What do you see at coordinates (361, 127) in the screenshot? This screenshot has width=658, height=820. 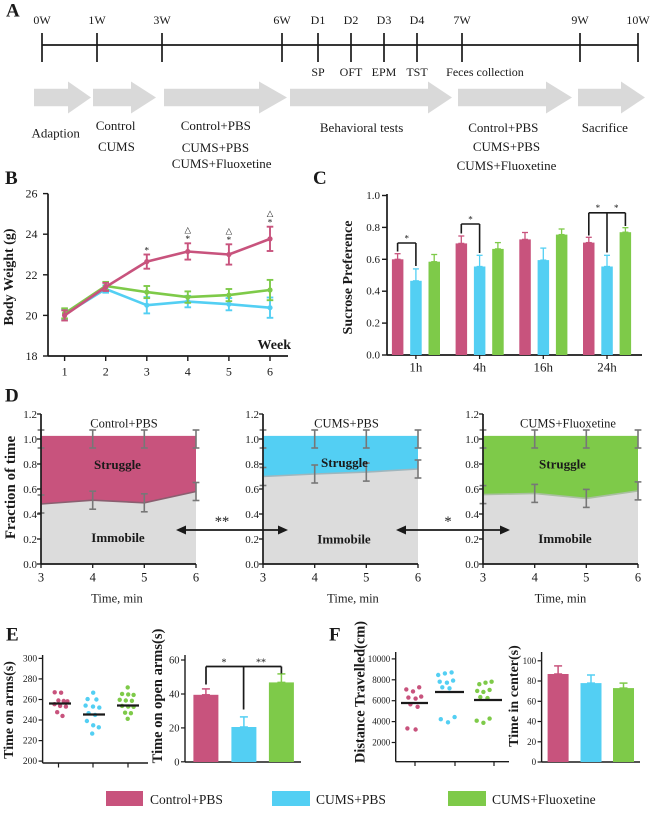 I see `svg-text: Behavioral tests` at bounding box center [361, 127].